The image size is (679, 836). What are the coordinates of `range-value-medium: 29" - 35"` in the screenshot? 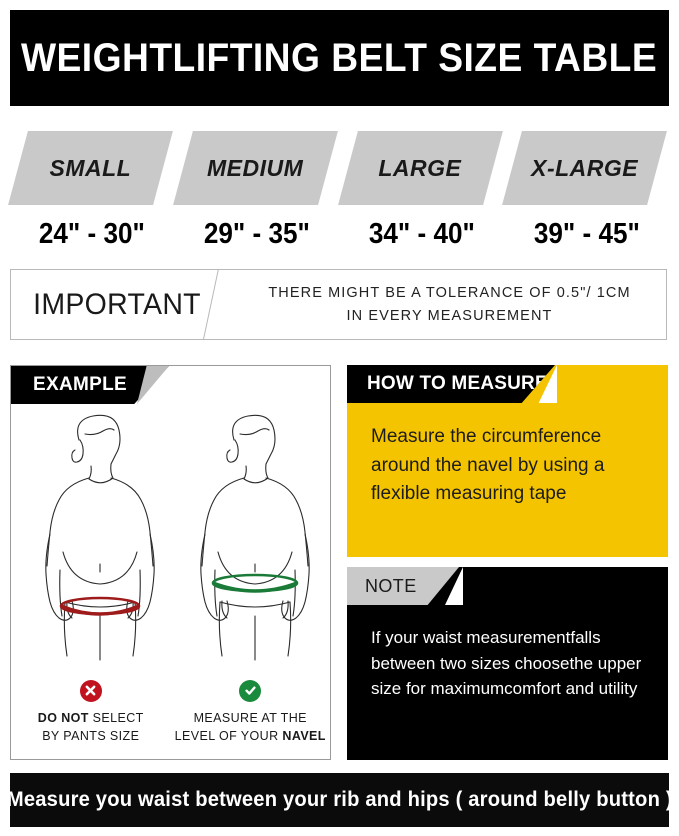 It's located at (257, 233).